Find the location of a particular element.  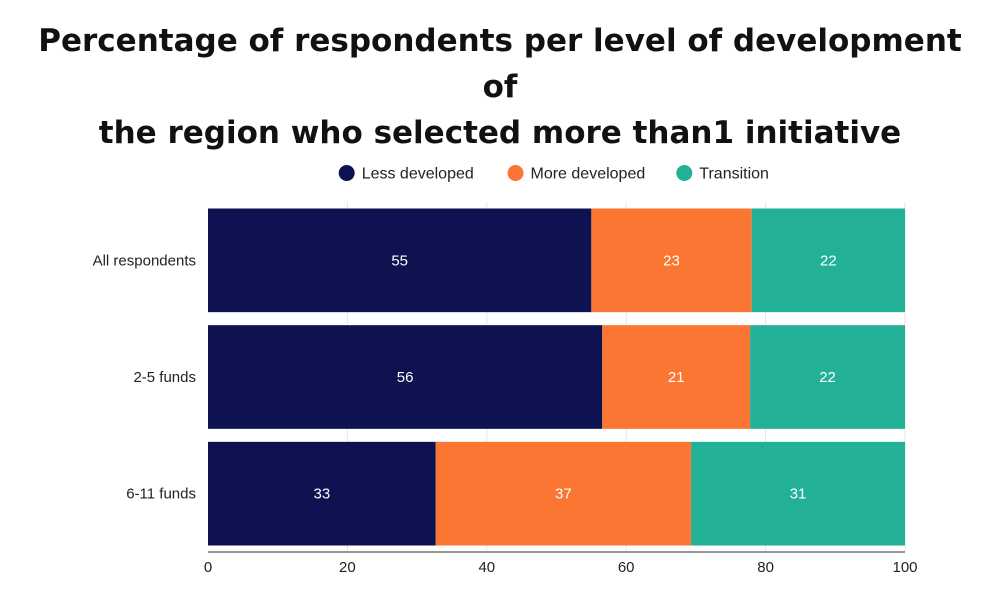

y-axis: All respondents 2-5 funds 6-11 funds is located at coordinates (144, 377).